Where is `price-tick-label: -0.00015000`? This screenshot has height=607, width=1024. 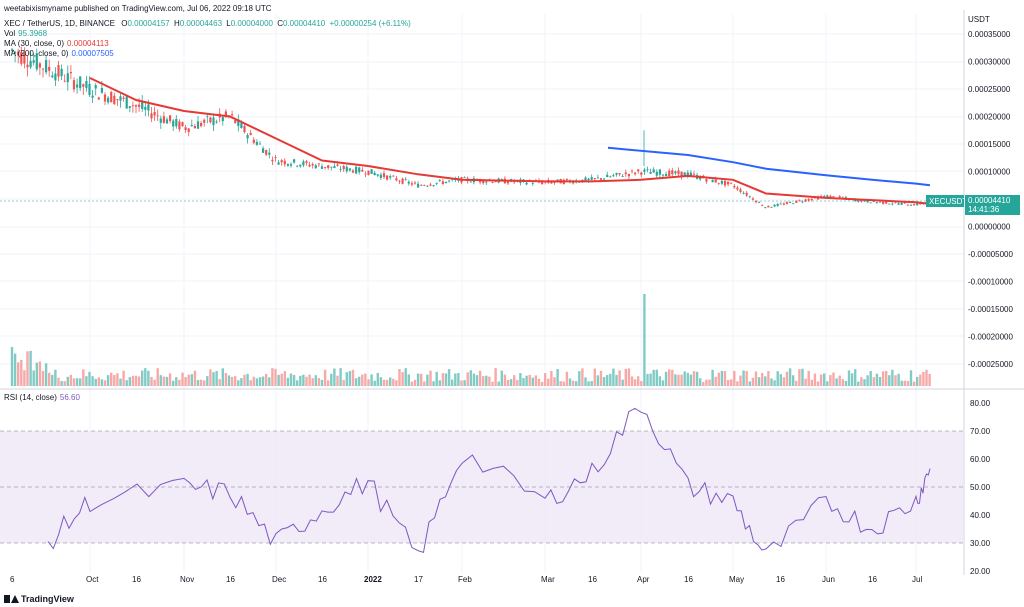 price-tick-label: -0.00015000 is located at coordinates (990, 309).